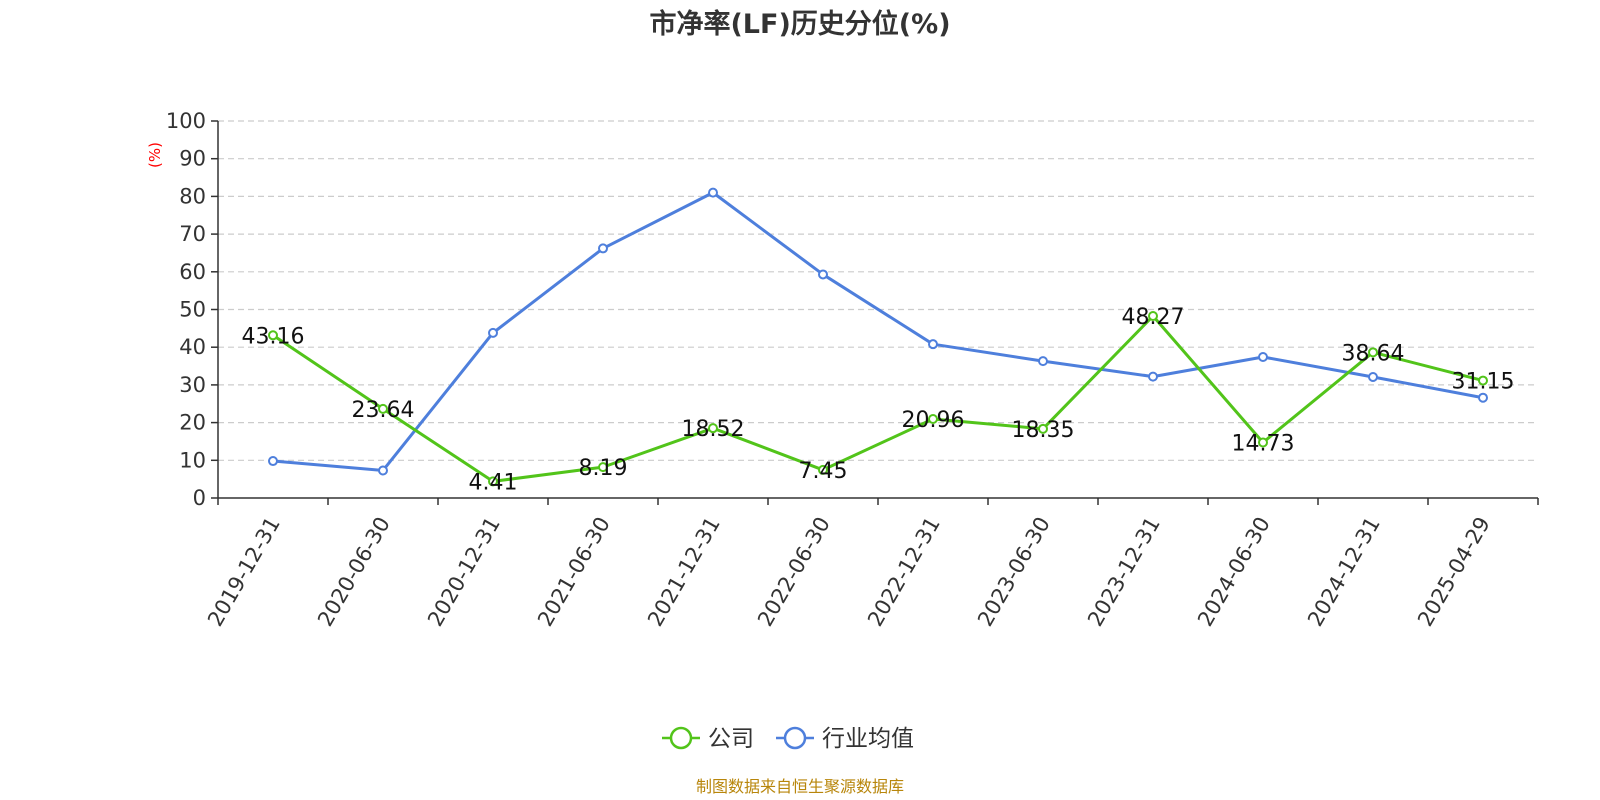  I want to click on y-tick-label: 0, so click(199, 498).